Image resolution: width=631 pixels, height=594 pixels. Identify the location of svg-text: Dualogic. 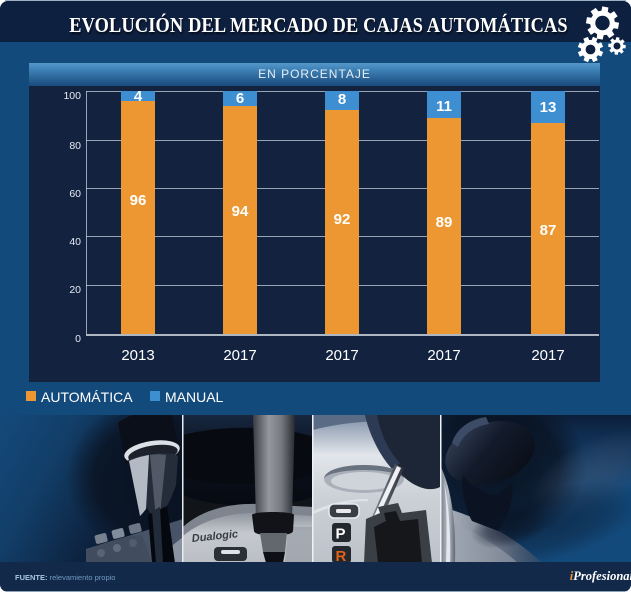
(214, 536).